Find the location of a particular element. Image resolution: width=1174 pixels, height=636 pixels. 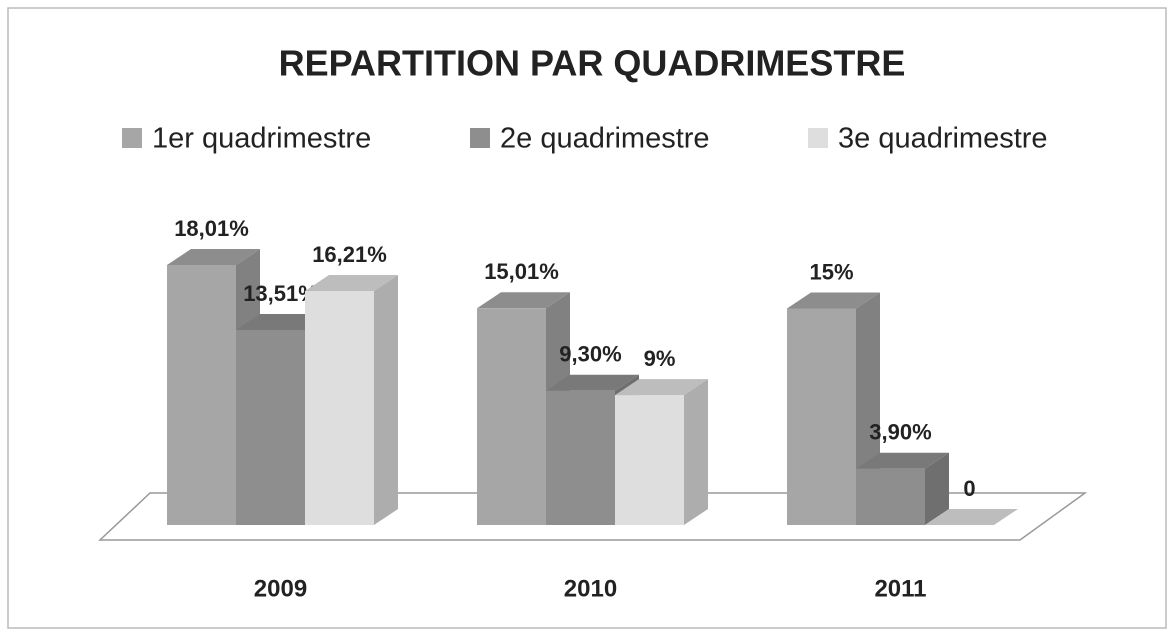

value-label: 3,90% is located at coordinates (900, 432).